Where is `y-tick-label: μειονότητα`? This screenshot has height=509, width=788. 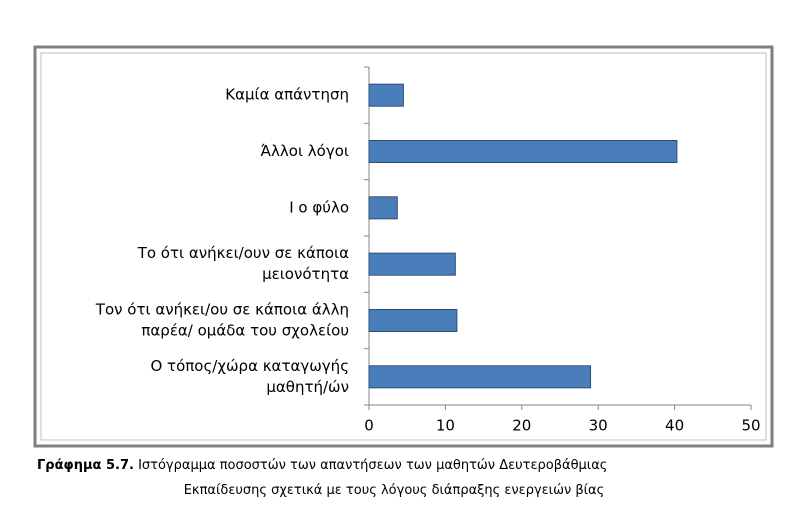
y-tick-label: μειονότητα is located at coordinates (305, 274).